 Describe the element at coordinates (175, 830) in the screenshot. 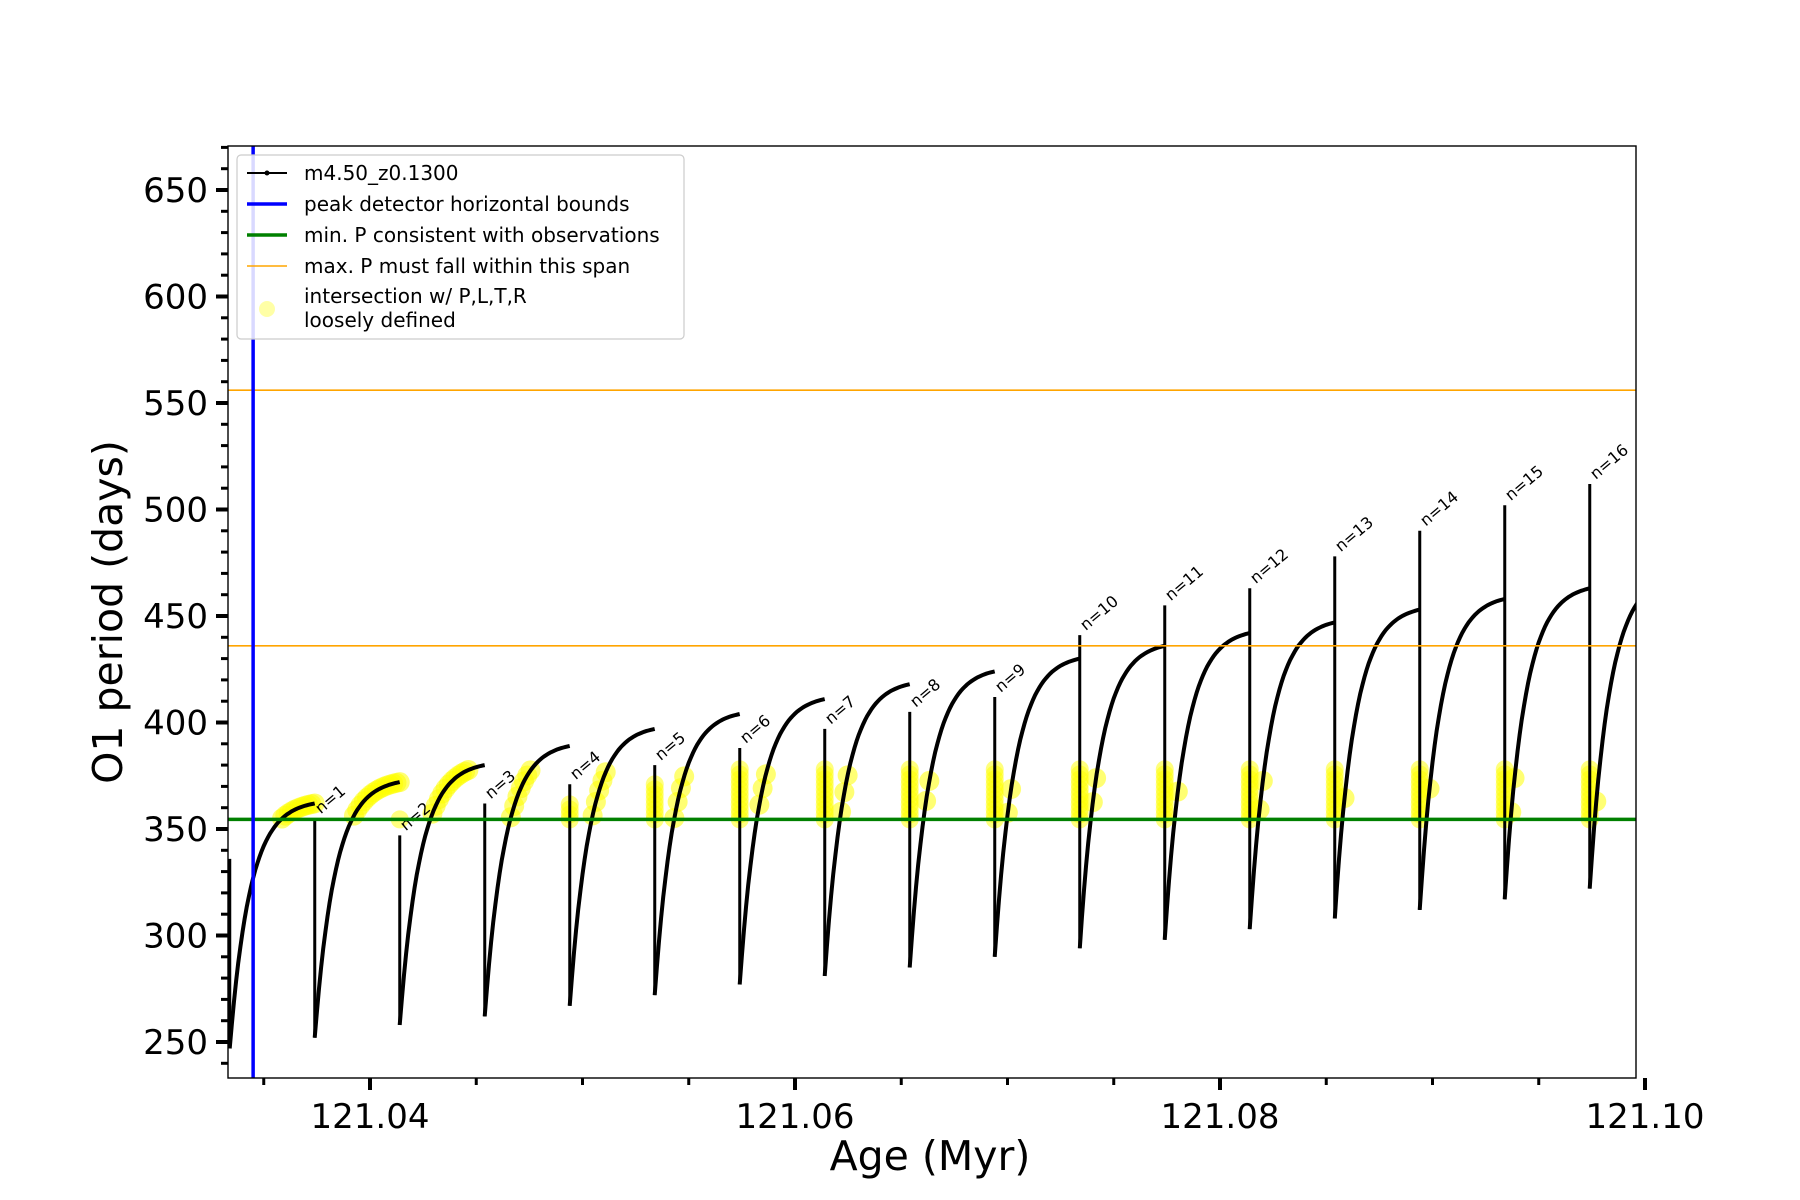

I see `y-tick-label: 350` at that location.